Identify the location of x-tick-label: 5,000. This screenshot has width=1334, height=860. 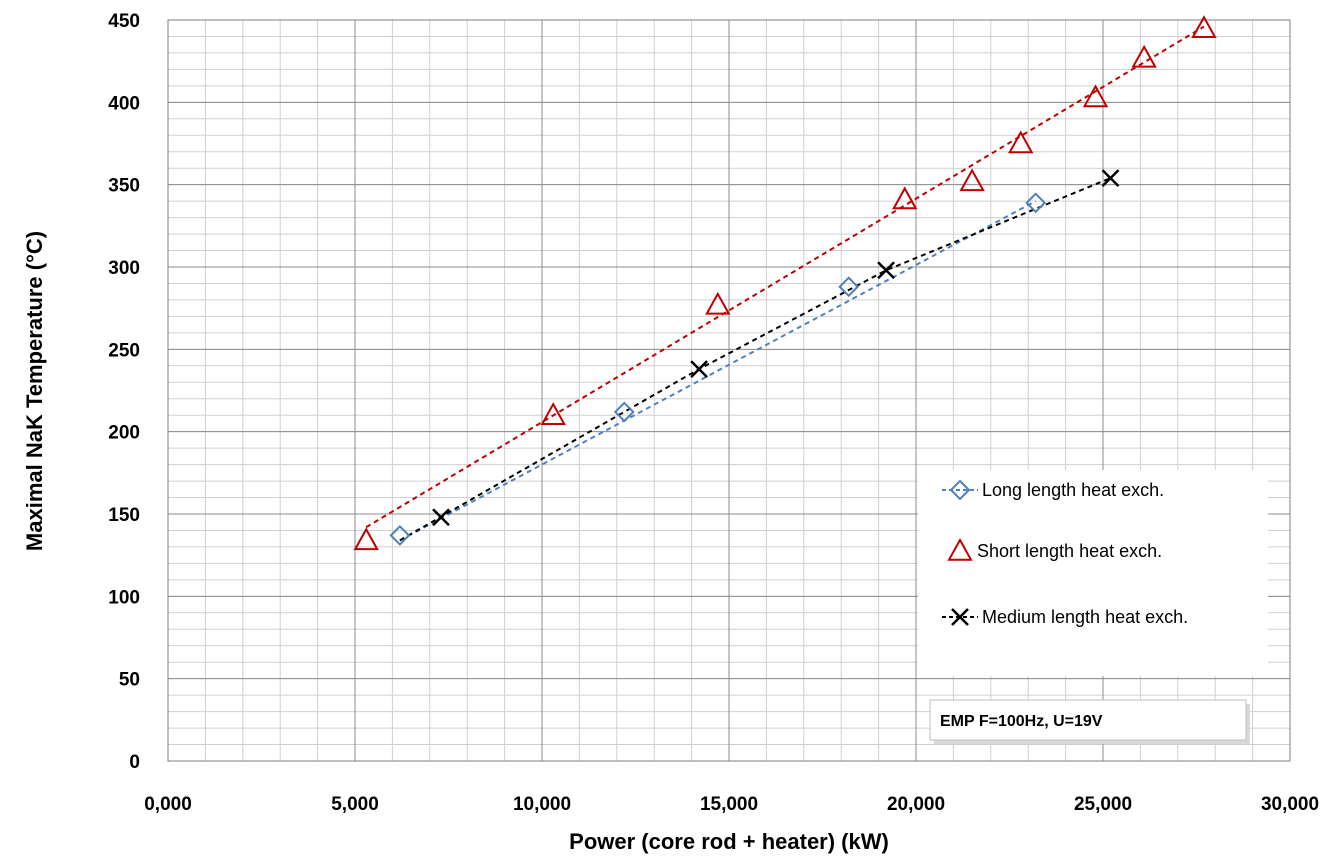
(355, 804).